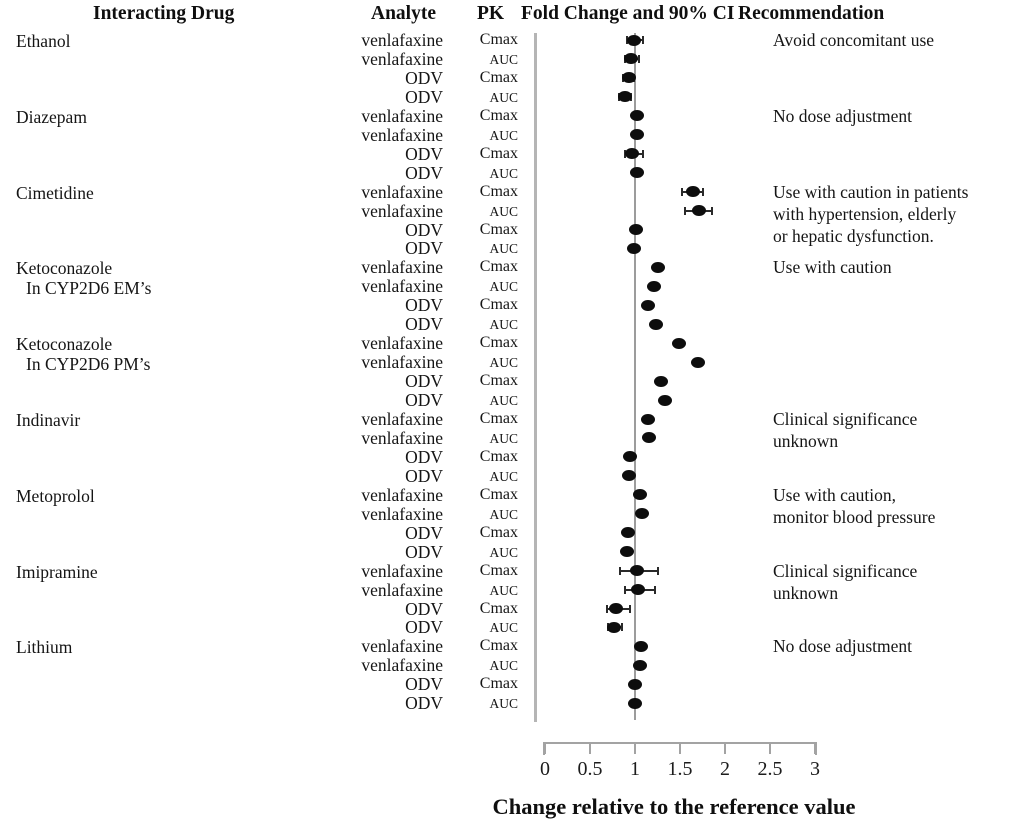 Image resolution: width=1022 pixels, height=838 pixels. What do you see at coordinates (854, 40) in the screenshot?
I see `recommendation-line: Avoid concomitant use` at bounding box center [854, 40].